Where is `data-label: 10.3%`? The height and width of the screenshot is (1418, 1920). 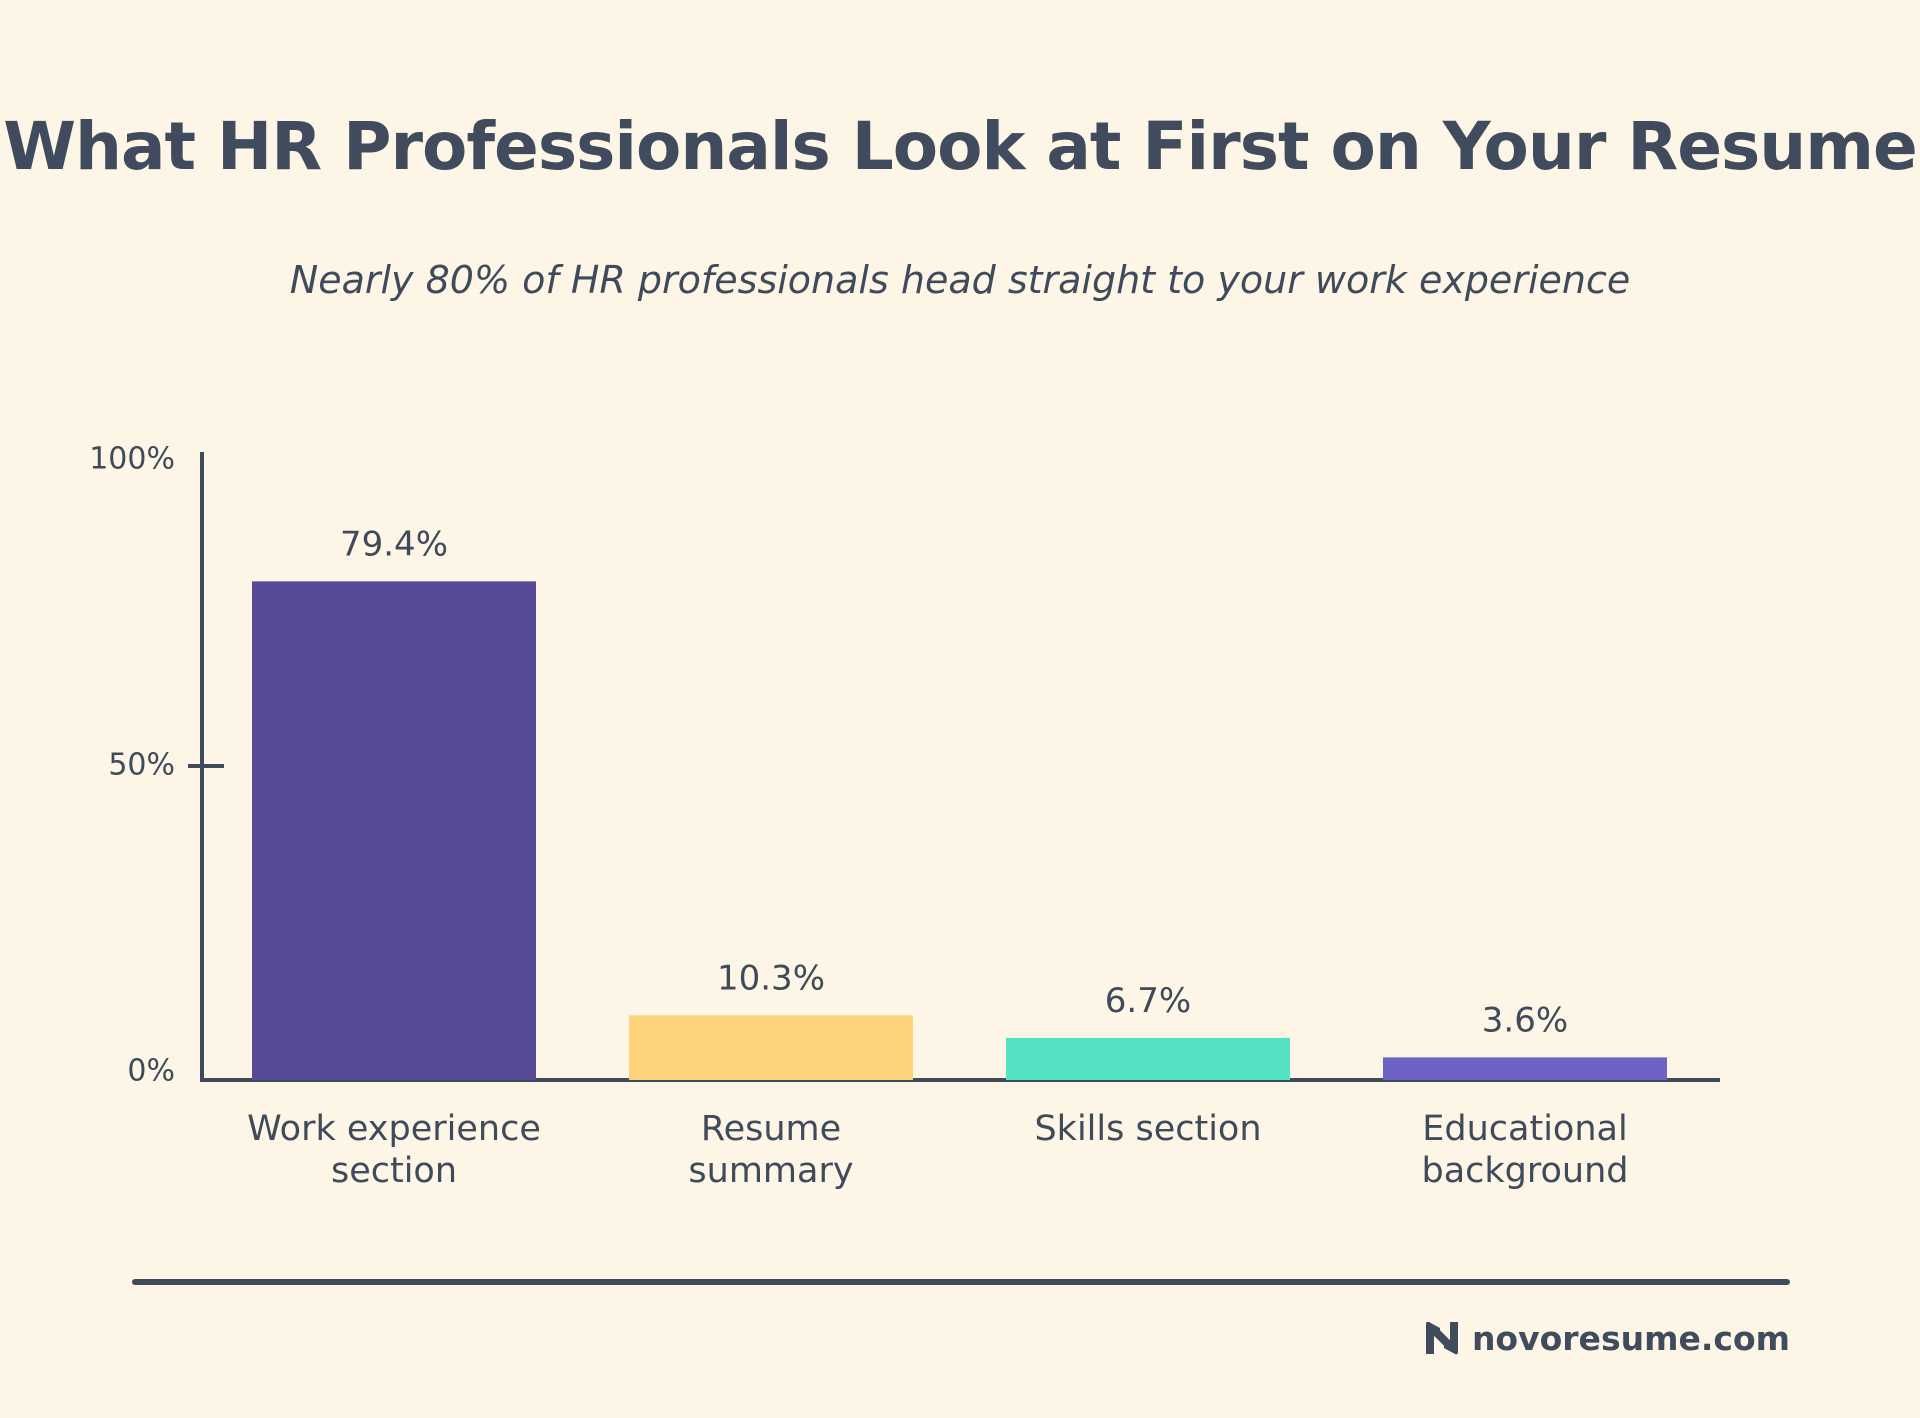
data-label: 10.3% is located at coordinates (771, 978).